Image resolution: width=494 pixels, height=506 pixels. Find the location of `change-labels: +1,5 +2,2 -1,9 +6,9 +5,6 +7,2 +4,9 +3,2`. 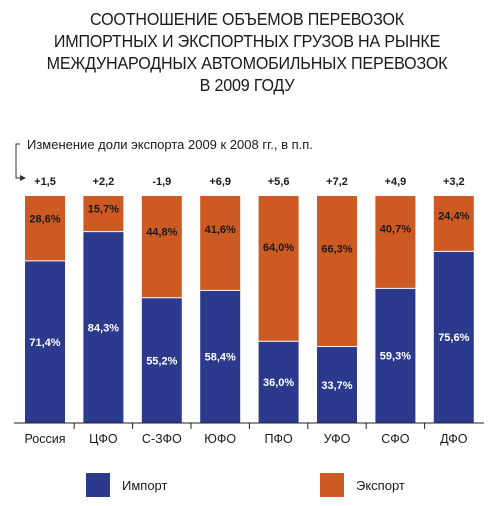

change-labels: +1,5 +2,2 -1,9 +6,9 +5,6 +7,2 +4,9 +3,2 is located at coordinates (249, 182).